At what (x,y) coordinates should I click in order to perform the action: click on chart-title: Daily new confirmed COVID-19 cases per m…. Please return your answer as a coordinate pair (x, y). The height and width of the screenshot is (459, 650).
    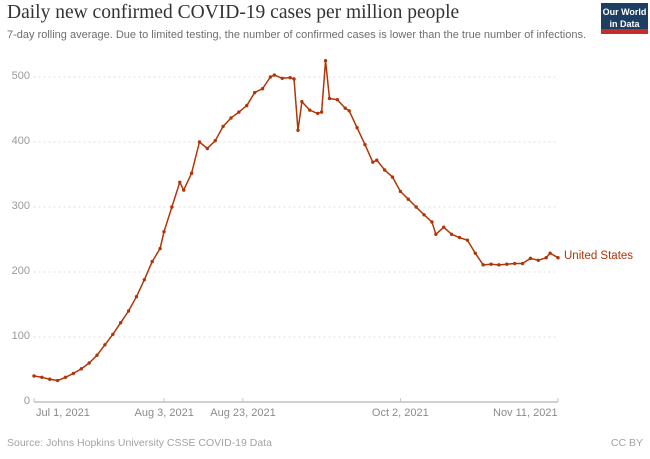
    Looking at the image, I should click on (233, 12).